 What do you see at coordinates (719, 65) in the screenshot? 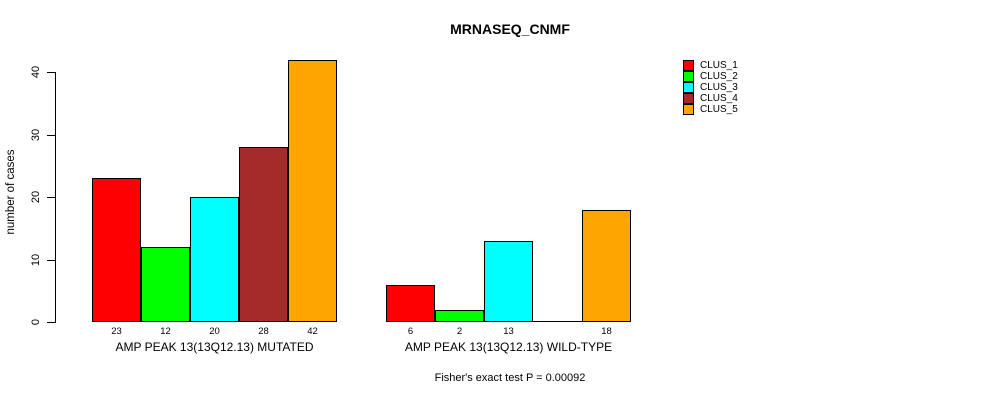
I see `legend-item-label: CLUS_1` at bounding box center [719, 65].